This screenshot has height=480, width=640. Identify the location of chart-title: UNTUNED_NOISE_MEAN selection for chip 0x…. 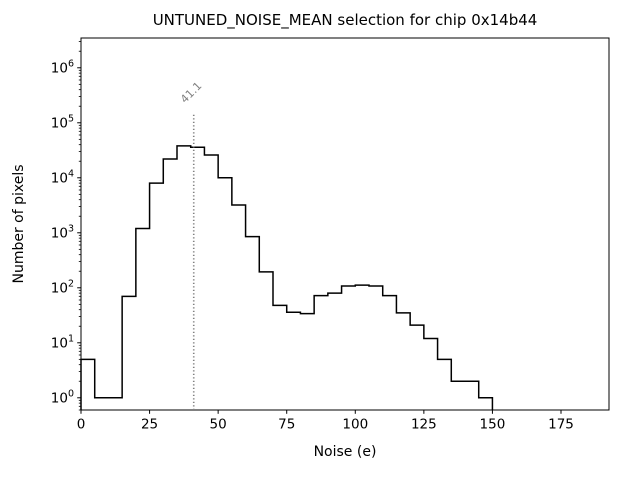
(345, 20).